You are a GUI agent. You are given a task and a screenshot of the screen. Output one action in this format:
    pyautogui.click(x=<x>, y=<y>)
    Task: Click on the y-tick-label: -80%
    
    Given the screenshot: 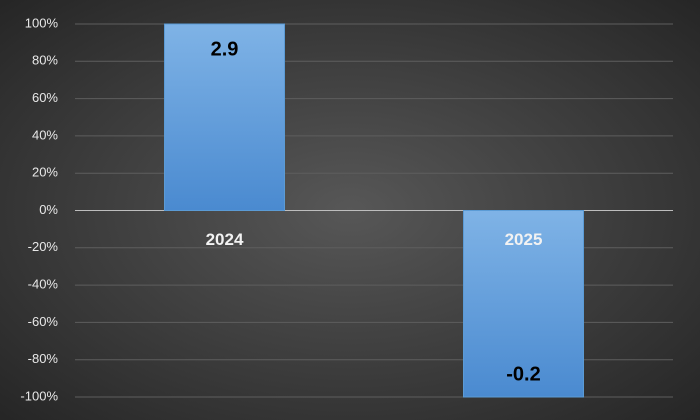 What is the action you would take?
    pyautogui.click(x=43, y=358)
    